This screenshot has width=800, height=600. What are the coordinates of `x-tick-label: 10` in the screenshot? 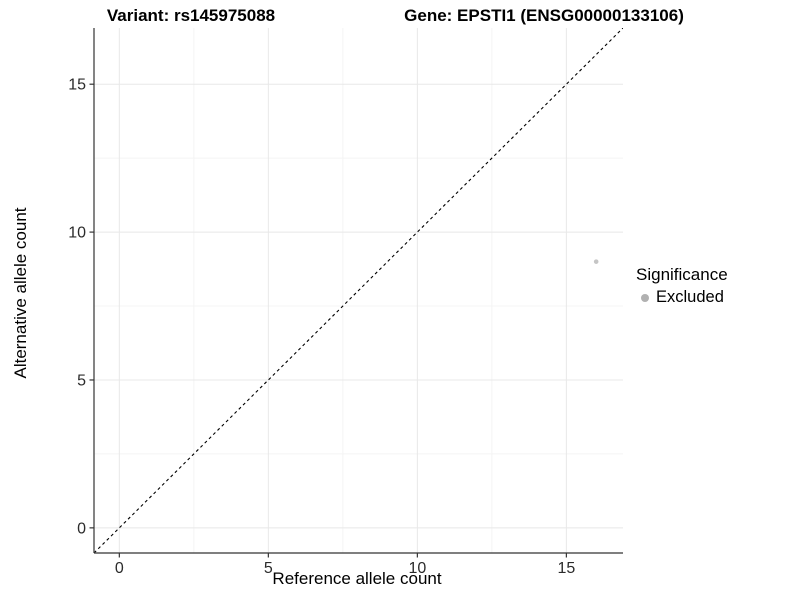 It's located at (417, 568).